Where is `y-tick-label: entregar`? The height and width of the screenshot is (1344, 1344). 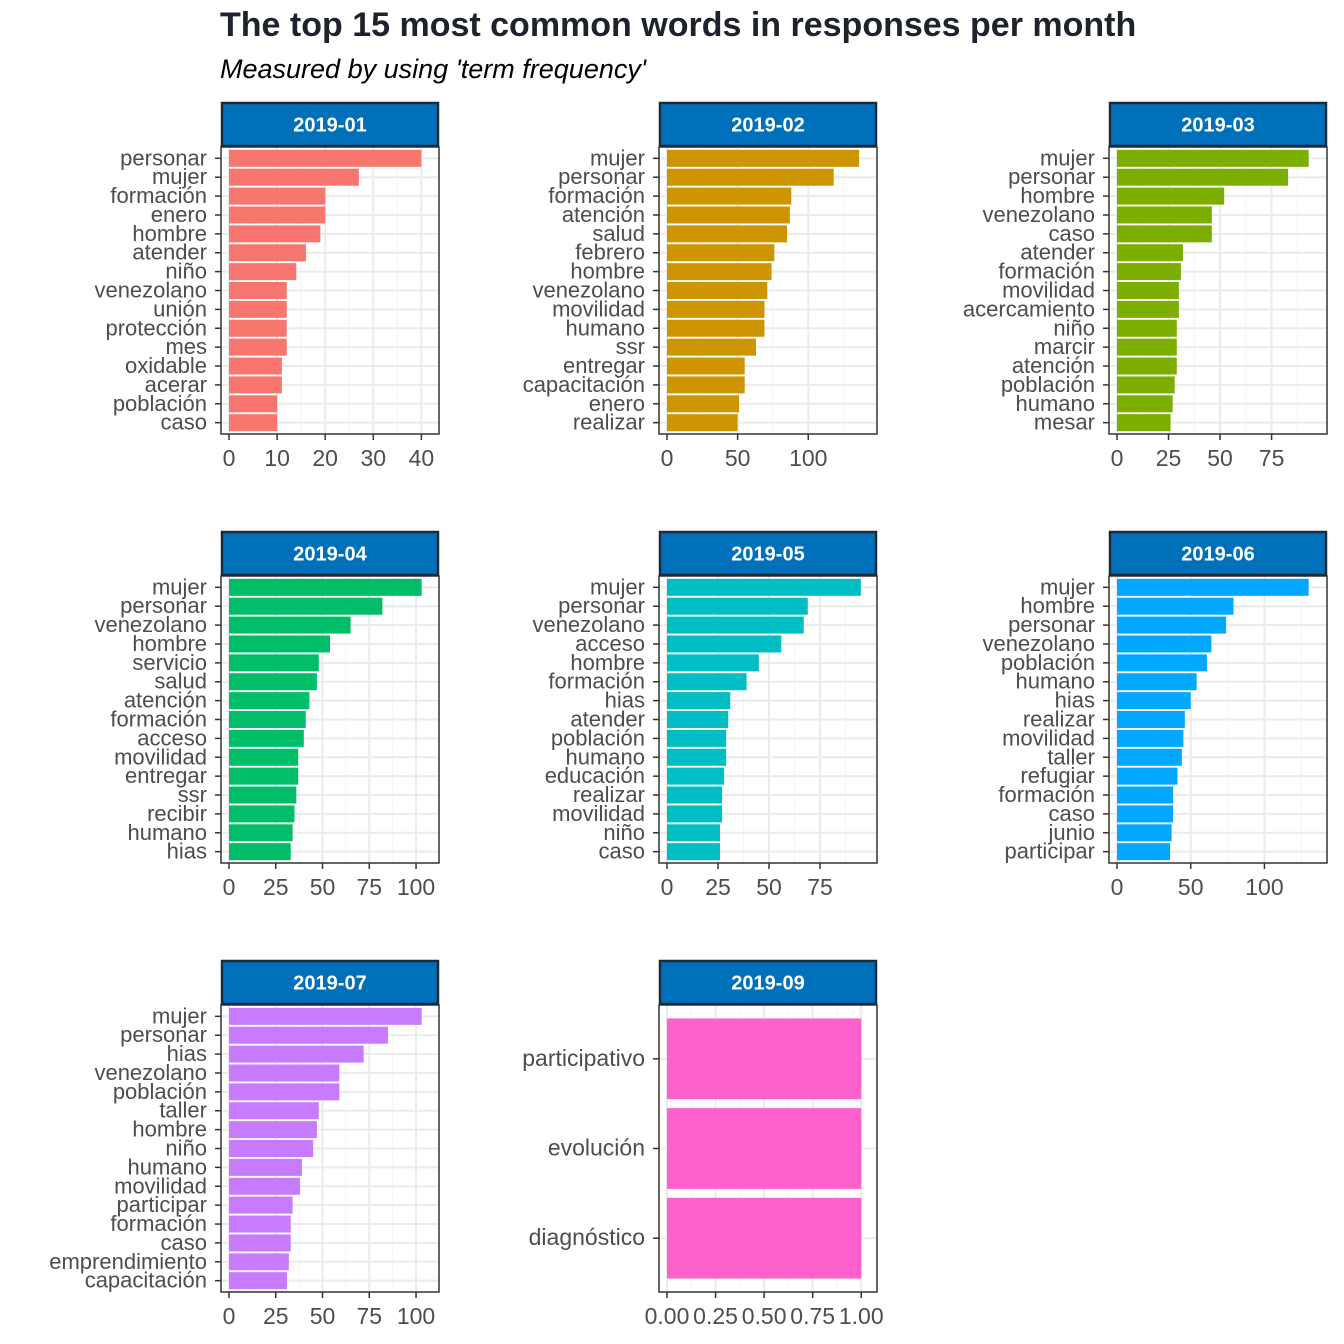 y-tick-label: entregar is located at coordinates (604, 365).